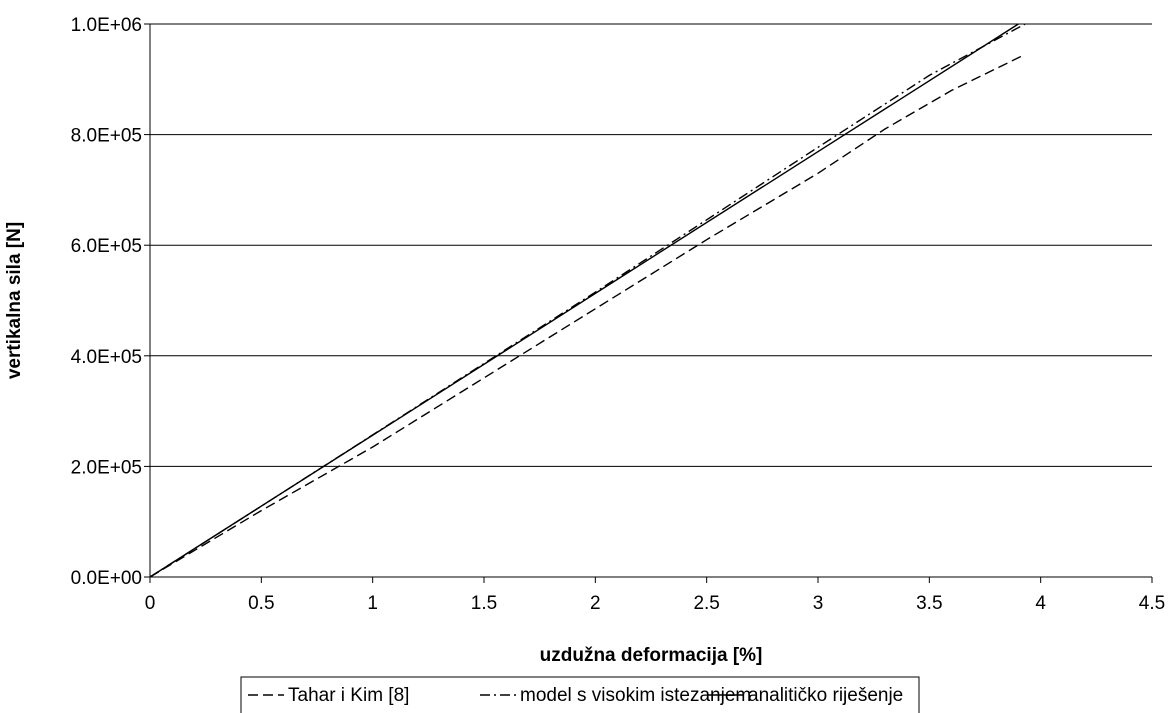 The height and width of the screenshot is (713, 1171). I want to click on x-tick-label: 4.5, so click(1152, 603).